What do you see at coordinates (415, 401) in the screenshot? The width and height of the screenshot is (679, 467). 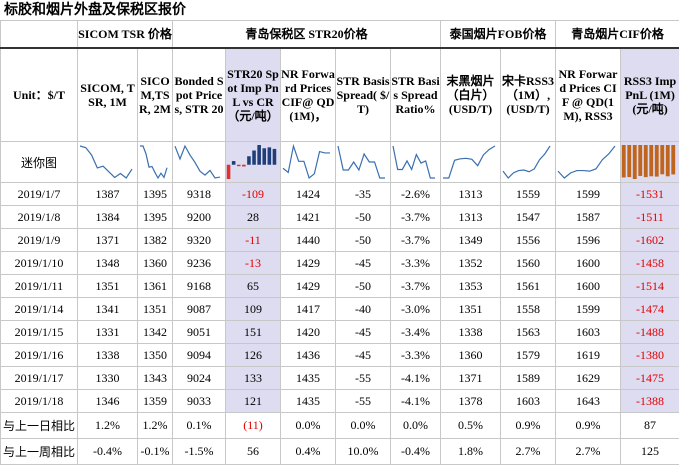 I see `cell: -4.1%` at bounding box center [415, 401].